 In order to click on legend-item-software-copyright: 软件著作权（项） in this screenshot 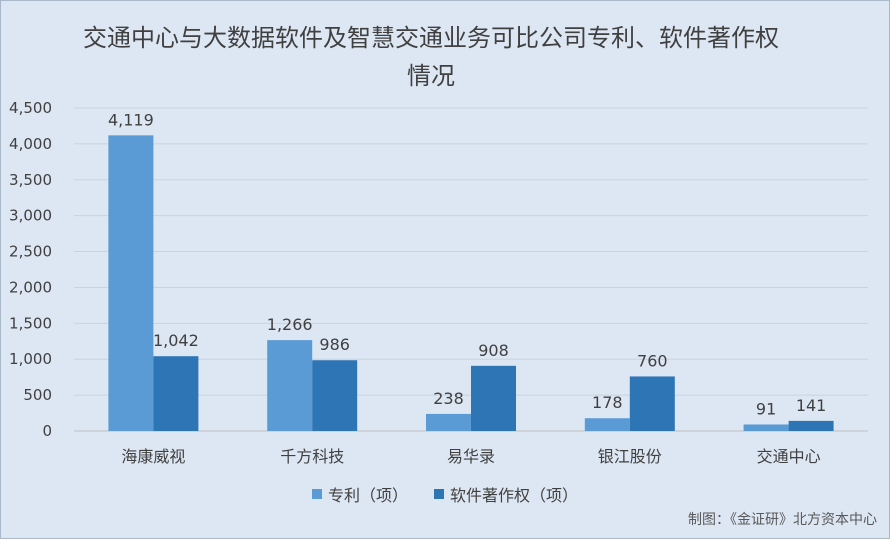, I will do `click(506, 494)`.